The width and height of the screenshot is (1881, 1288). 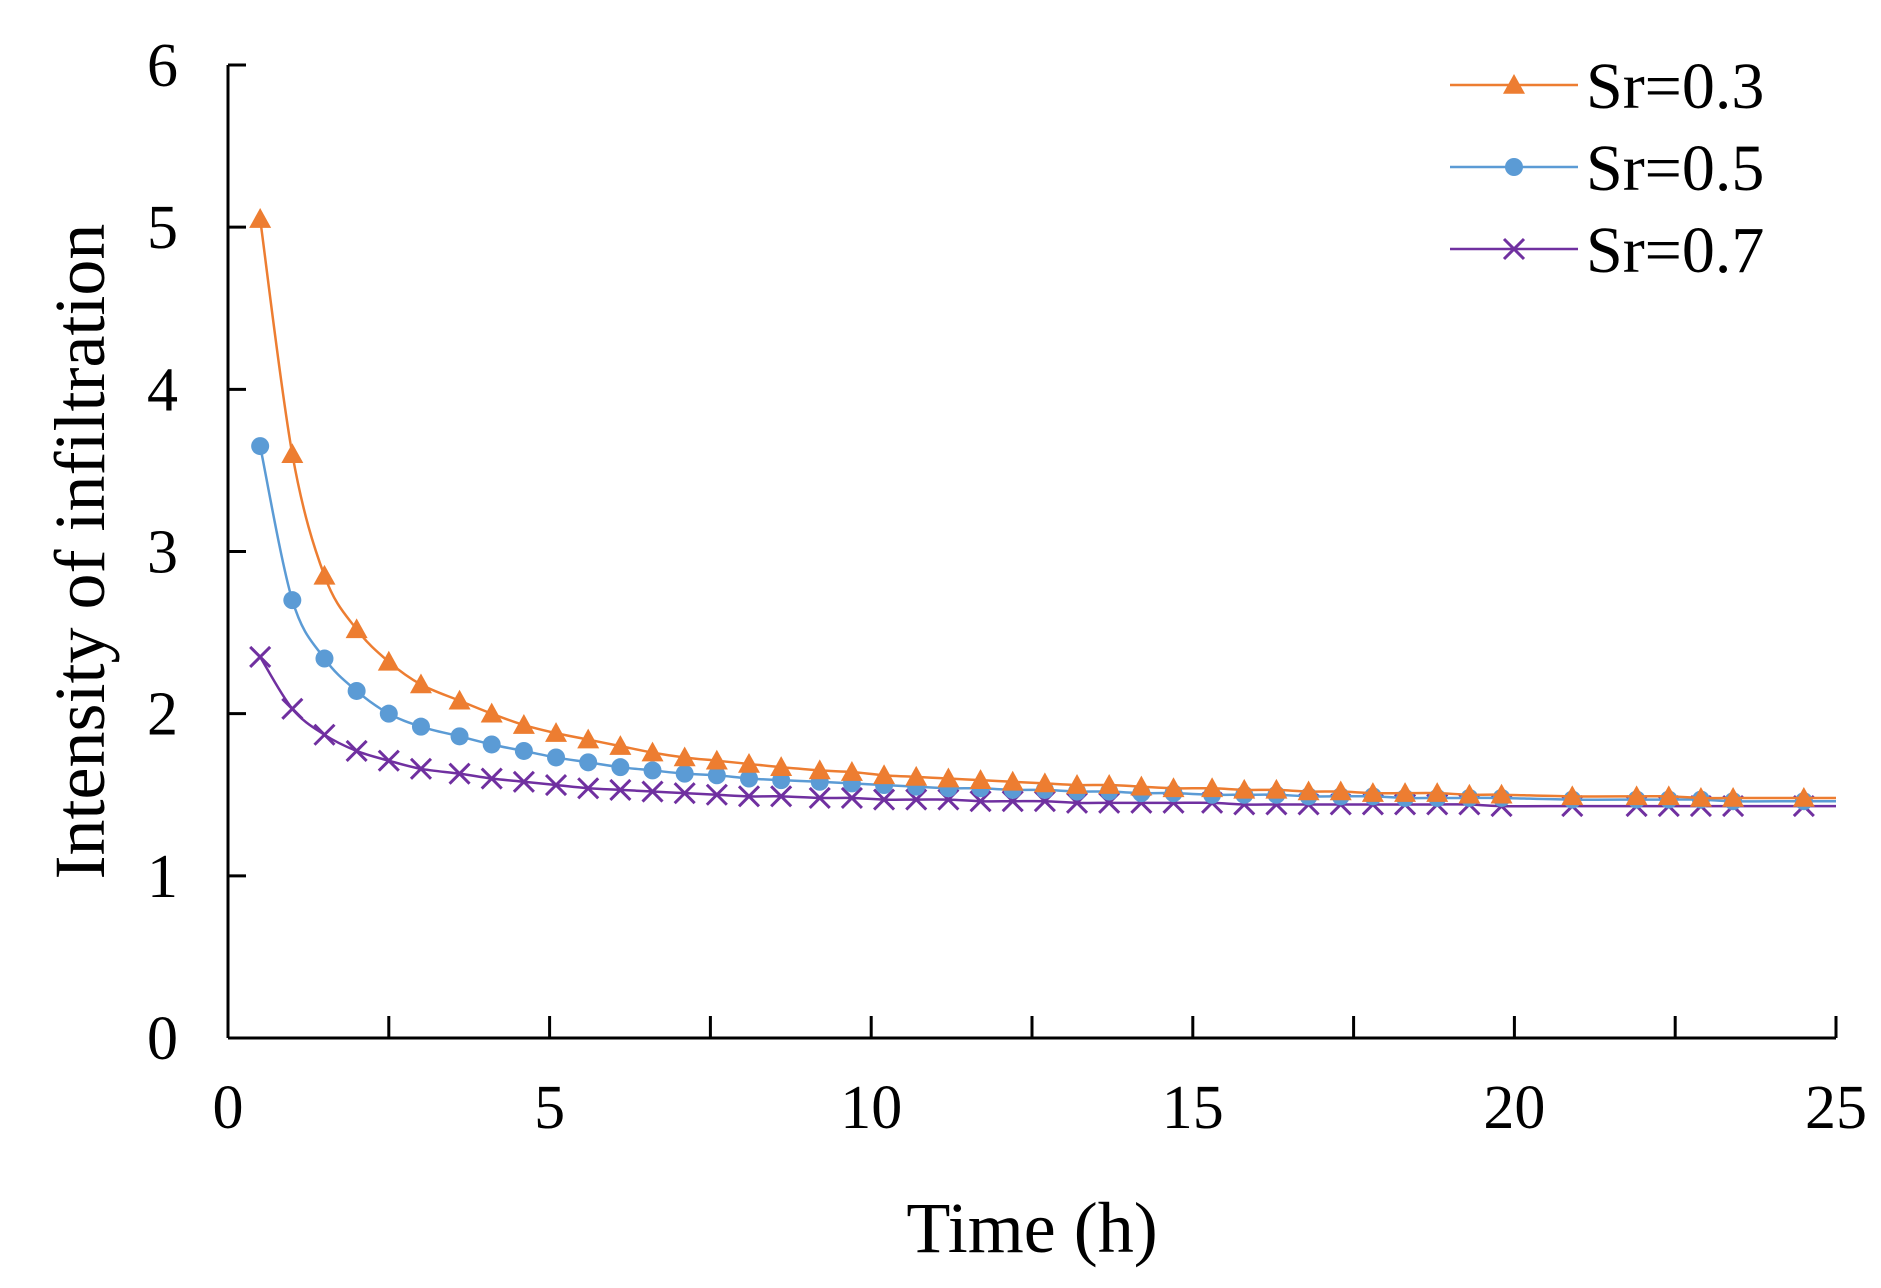 What do you see at coordinates (1675, 250) in the screenshot?
I see `legend-label: Sr=0.7` at bounding box center [1675, 250].